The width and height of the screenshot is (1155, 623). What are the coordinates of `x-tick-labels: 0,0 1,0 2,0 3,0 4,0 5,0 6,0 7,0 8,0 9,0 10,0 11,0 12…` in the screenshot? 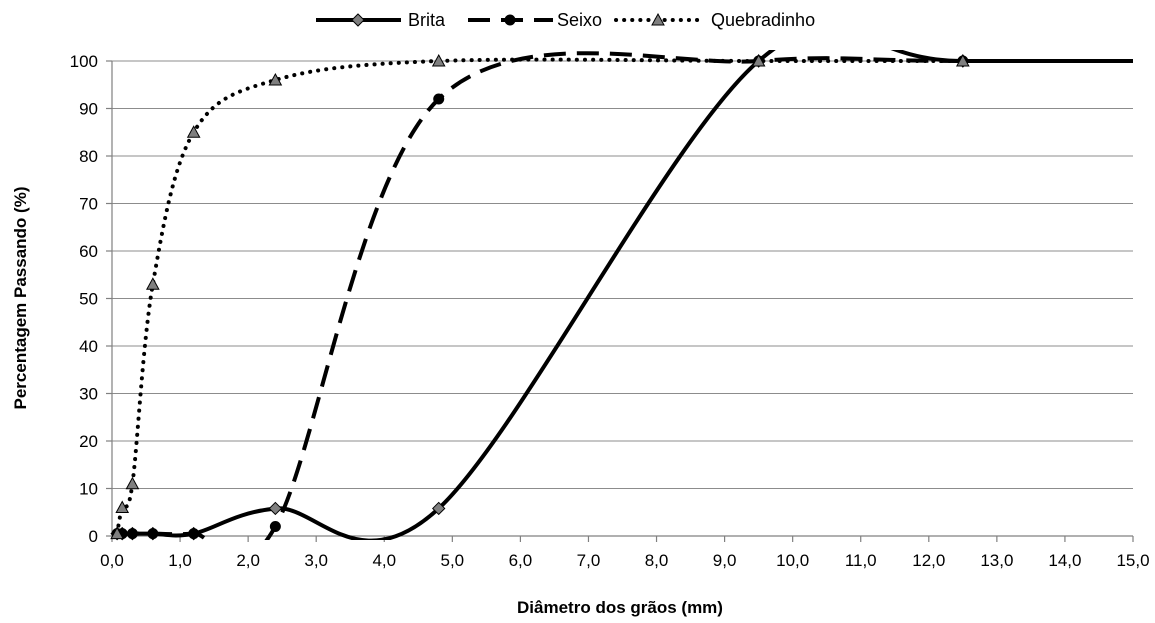 It's located at (624, 560).